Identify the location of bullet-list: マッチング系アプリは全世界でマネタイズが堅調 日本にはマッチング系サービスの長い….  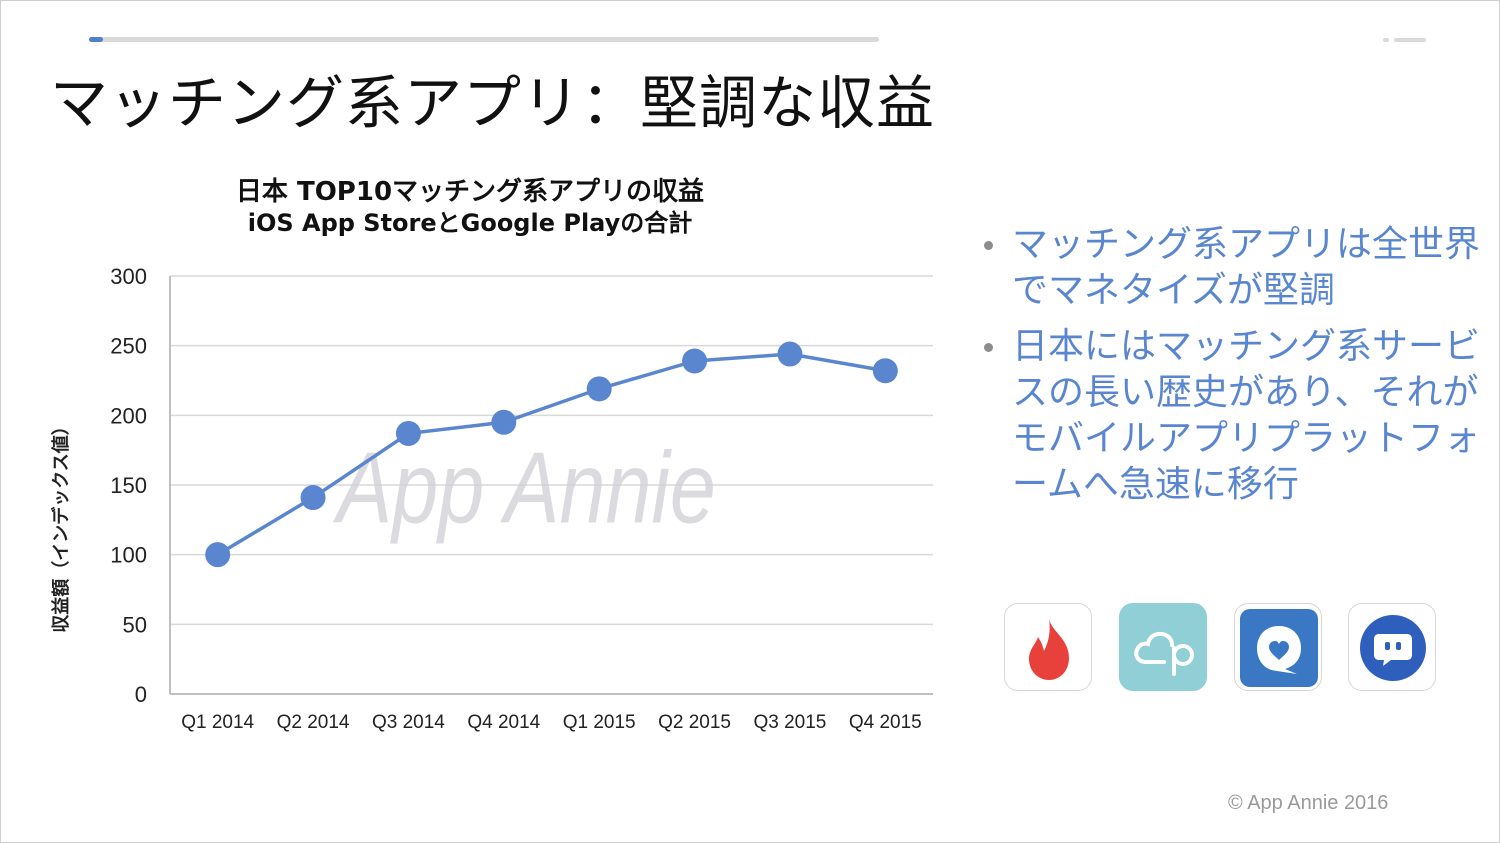
(1230, 370).